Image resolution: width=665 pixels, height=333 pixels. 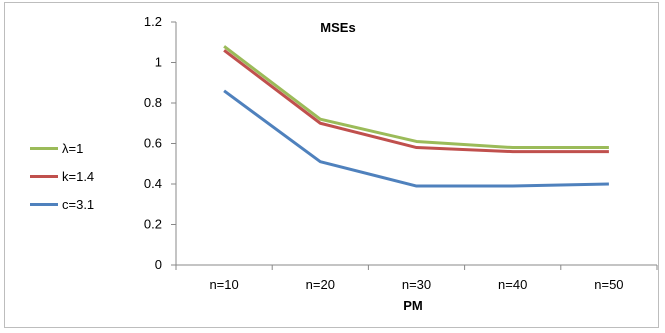 I want to click on legend-label: c=3.1, so click(x=78, y=204).